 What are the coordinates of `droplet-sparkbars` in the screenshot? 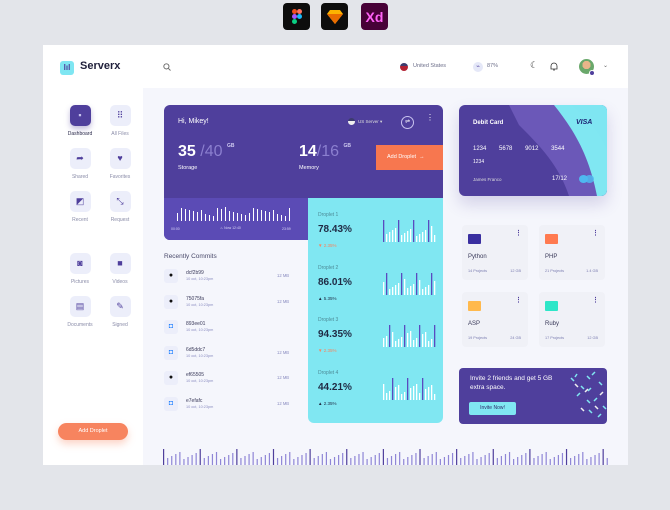 It's located at (409, 283).